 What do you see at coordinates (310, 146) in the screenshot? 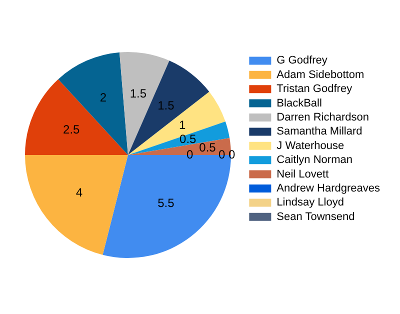
I see `legend-label: J Waterhouse` at bounding box center [310, 146].